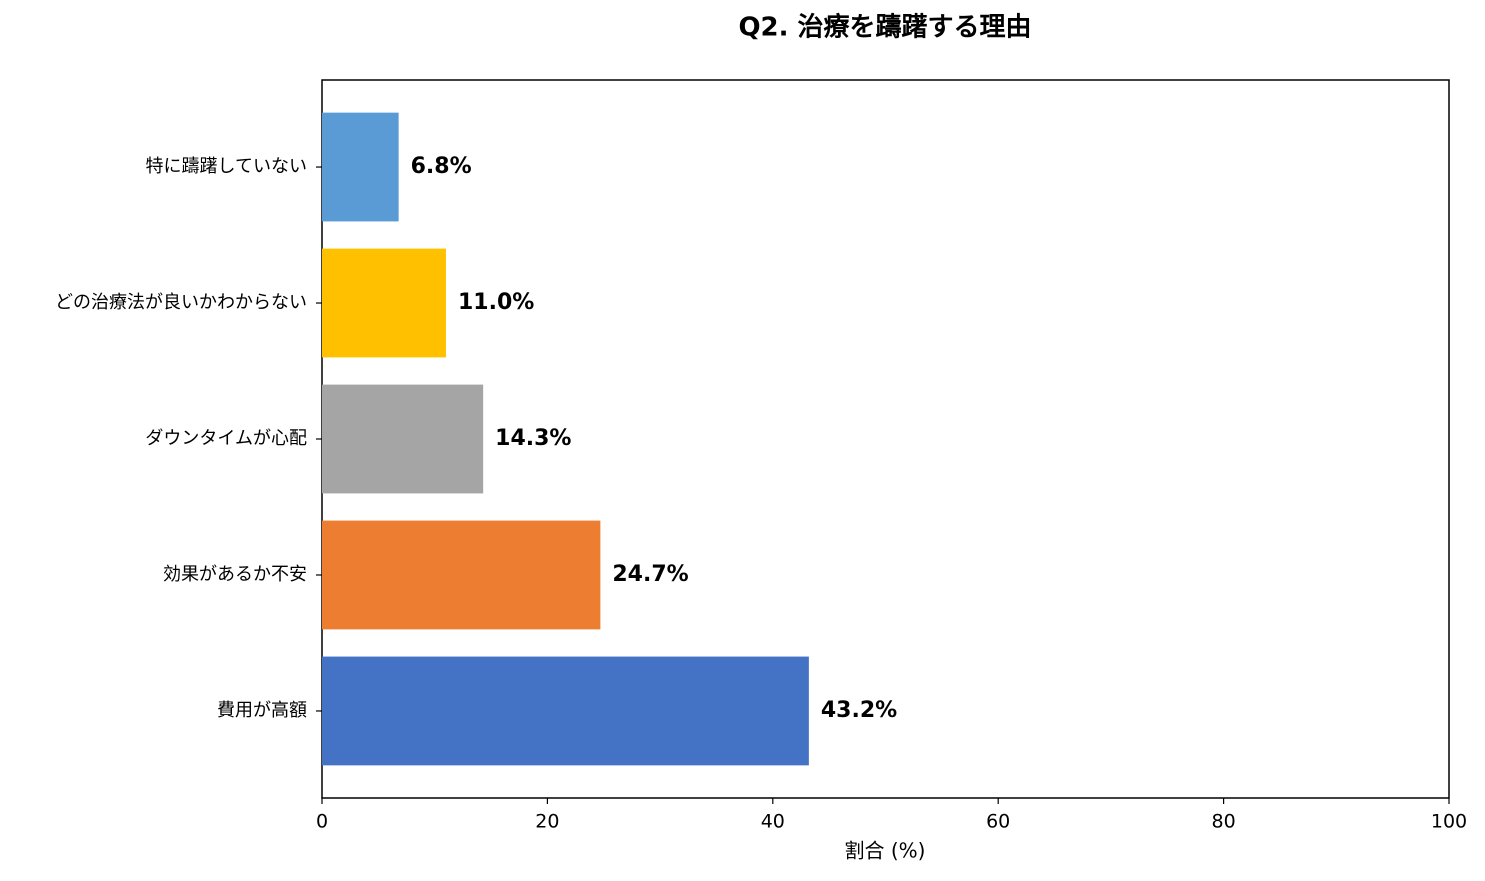 This screenshot has width=1485, height=881. Describe the element at coordinates (859, 710) in the screenshot. I see `value-label: 43.2%` at that location.